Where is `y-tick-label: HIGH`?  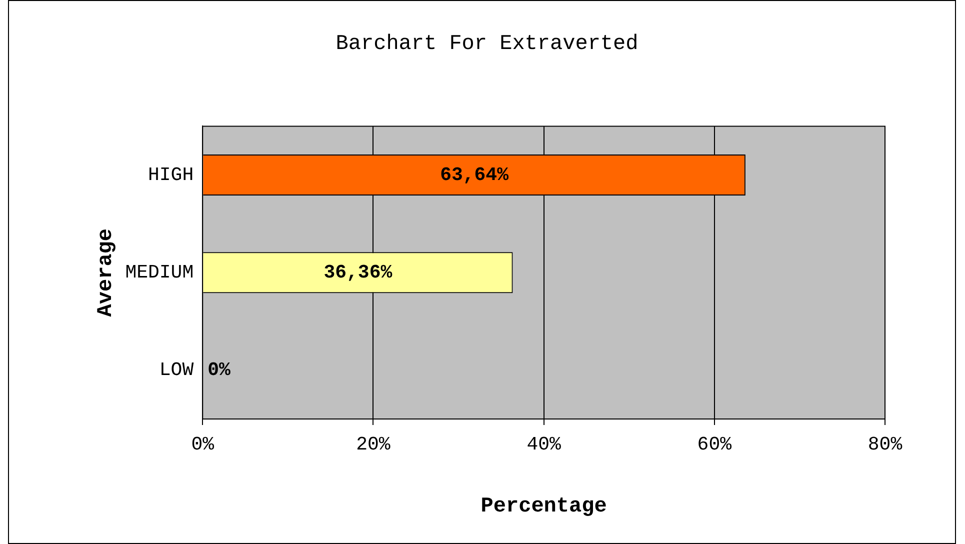 y-tick-label: HIGH is located at coordinates (171, 175).